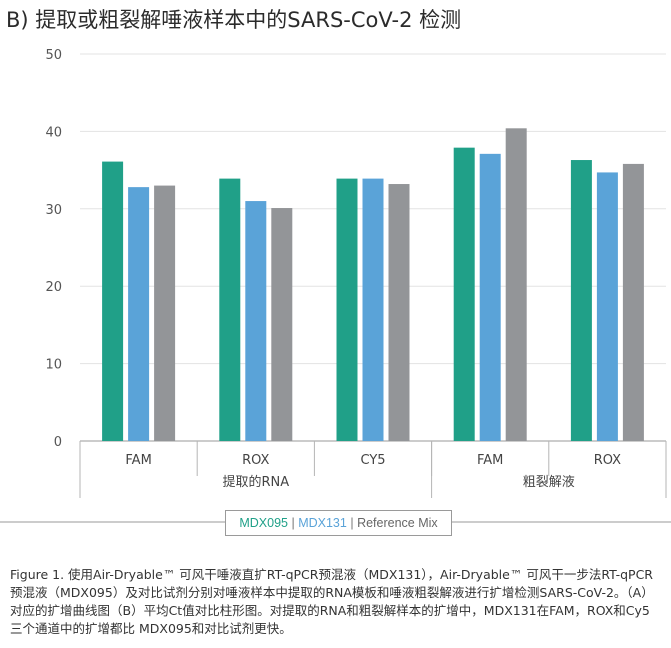 The width and height of the screenshot is (671, 648). Describe the element at coordinates (255, 482) in the screenshot. I see `group-label: 提取的RNA` at that location.